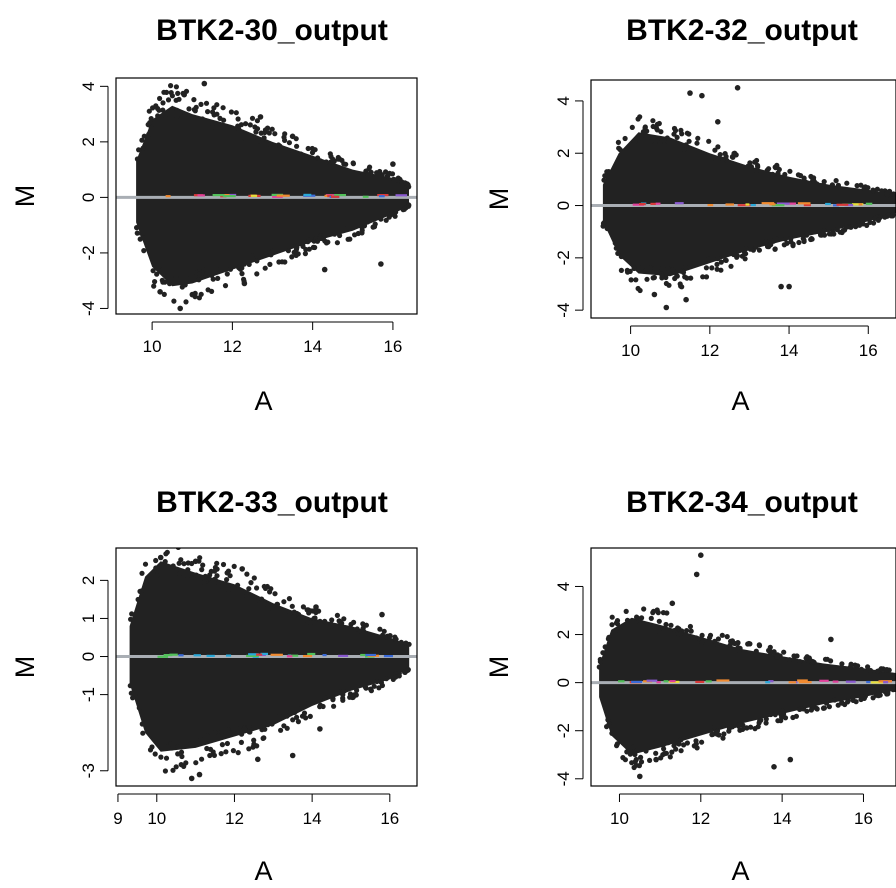 The image size is (896, 888). I want to click on plot-area, so click(266, 196).